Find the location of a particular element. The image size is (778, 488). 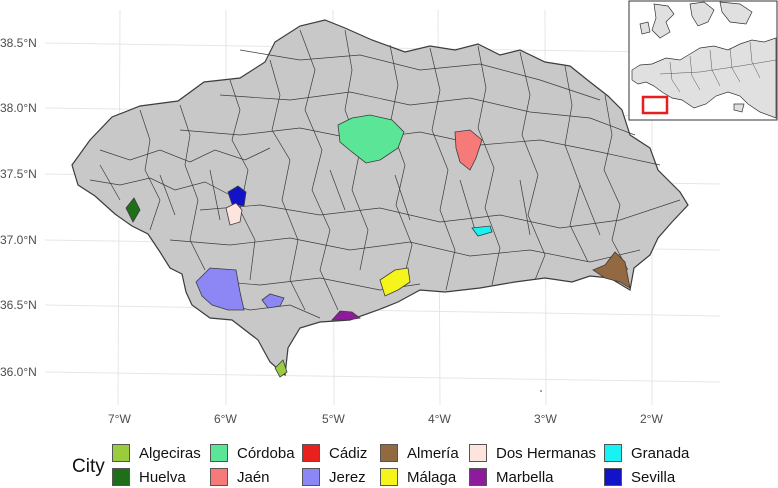

legend-item-cordoba: Córdoba is located at coordinates (252, 453).